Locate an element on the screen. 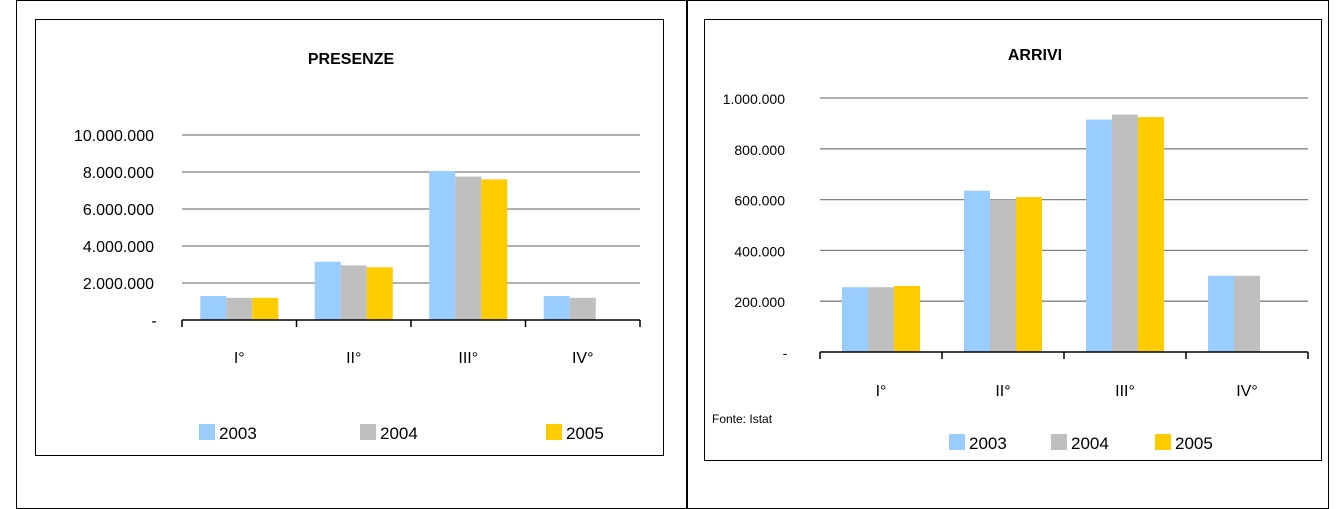  y-tick-label: 10.000.000 is located at coordinates (114, 136).